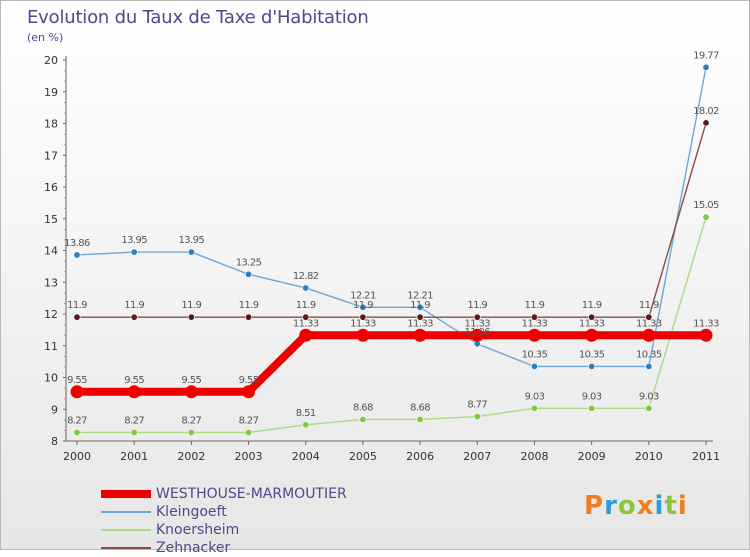 Image resolution: width=750 pixels, height=557 pixels. Describe the element at coordinates (534, 456) in the screenshot. I see `x-tick-label: 2008` at that location.